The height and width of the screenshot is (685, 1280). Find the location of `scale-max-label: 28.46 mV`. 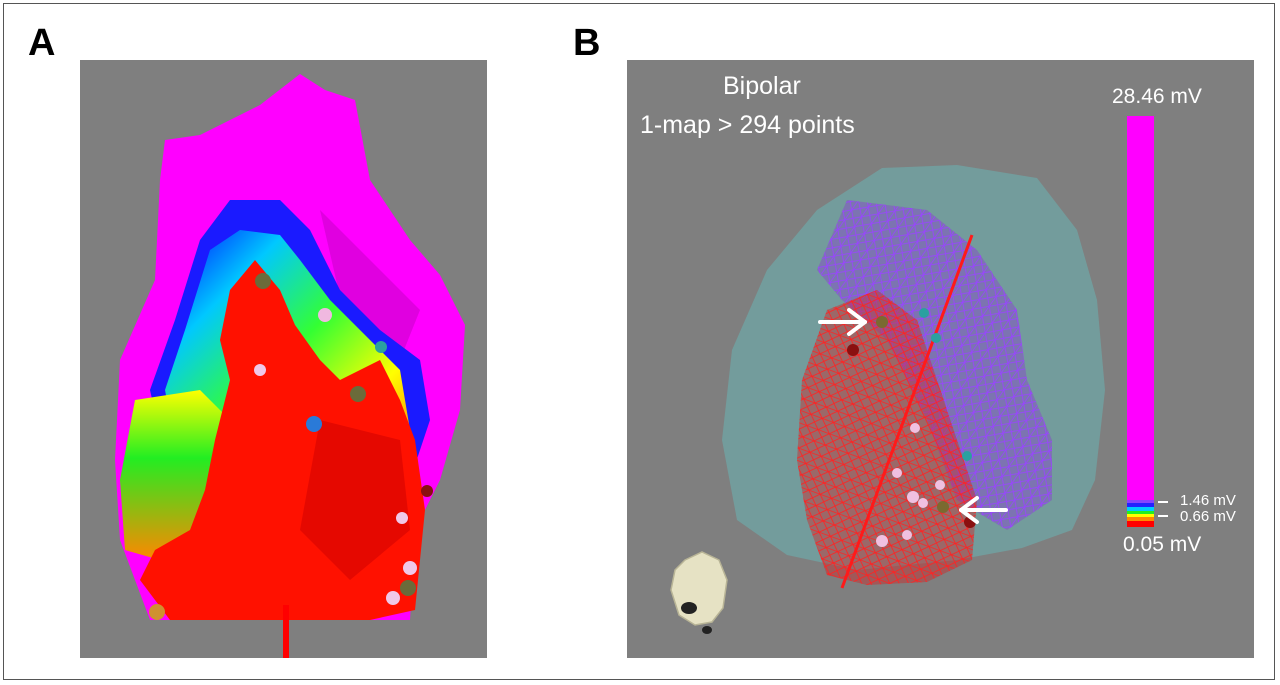

scale-max-label: 28.46 mV is located at coordinates (1157, 96).